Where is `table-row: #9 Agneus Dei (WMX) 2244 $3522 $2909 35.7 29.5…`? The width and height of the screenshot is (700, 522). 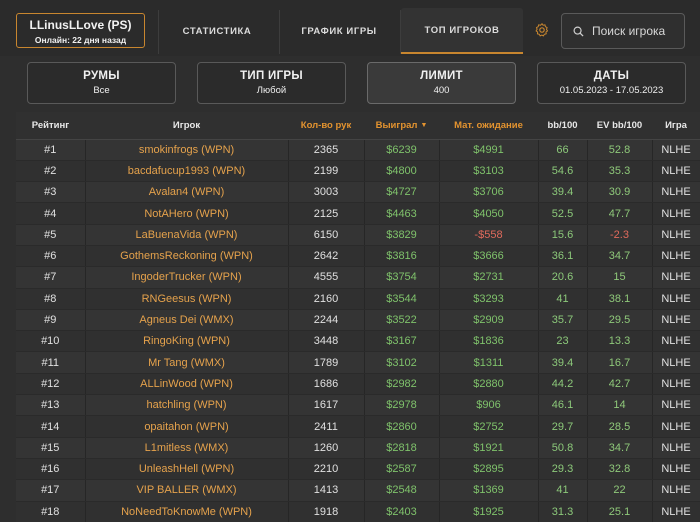 table-row: #9 Agneus Dei (WMX) 2244 $3522 $2909 35.7 29.5… is located at coordinates (358, 320).